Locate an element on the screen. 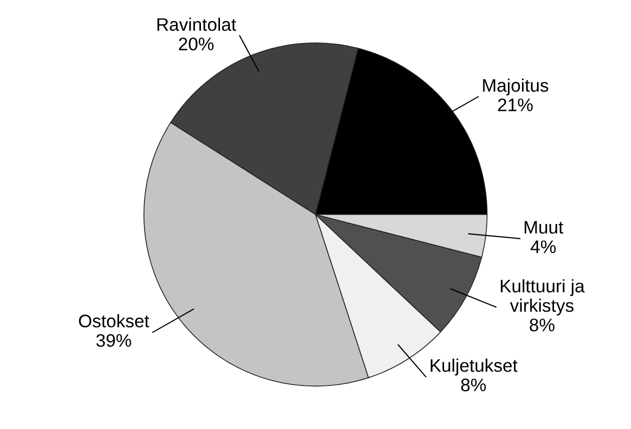  slice-label: Kulttuuri ja virkistys is located at coordinates (542, 297).